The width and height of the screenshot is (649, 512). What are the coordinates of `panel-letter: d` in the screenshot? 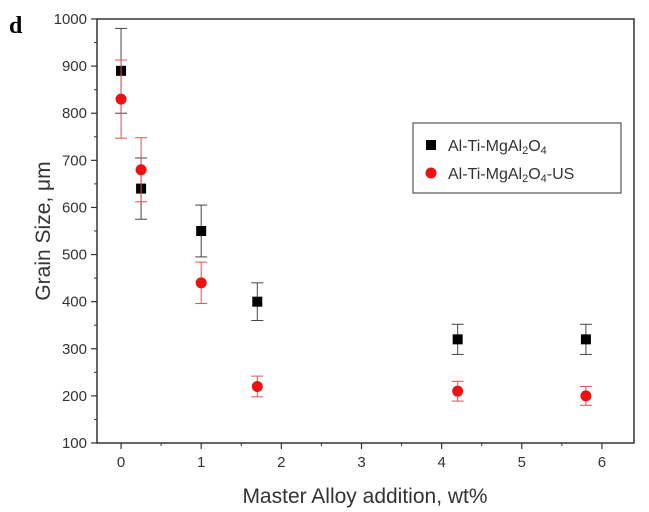 It's located at (16, 26).